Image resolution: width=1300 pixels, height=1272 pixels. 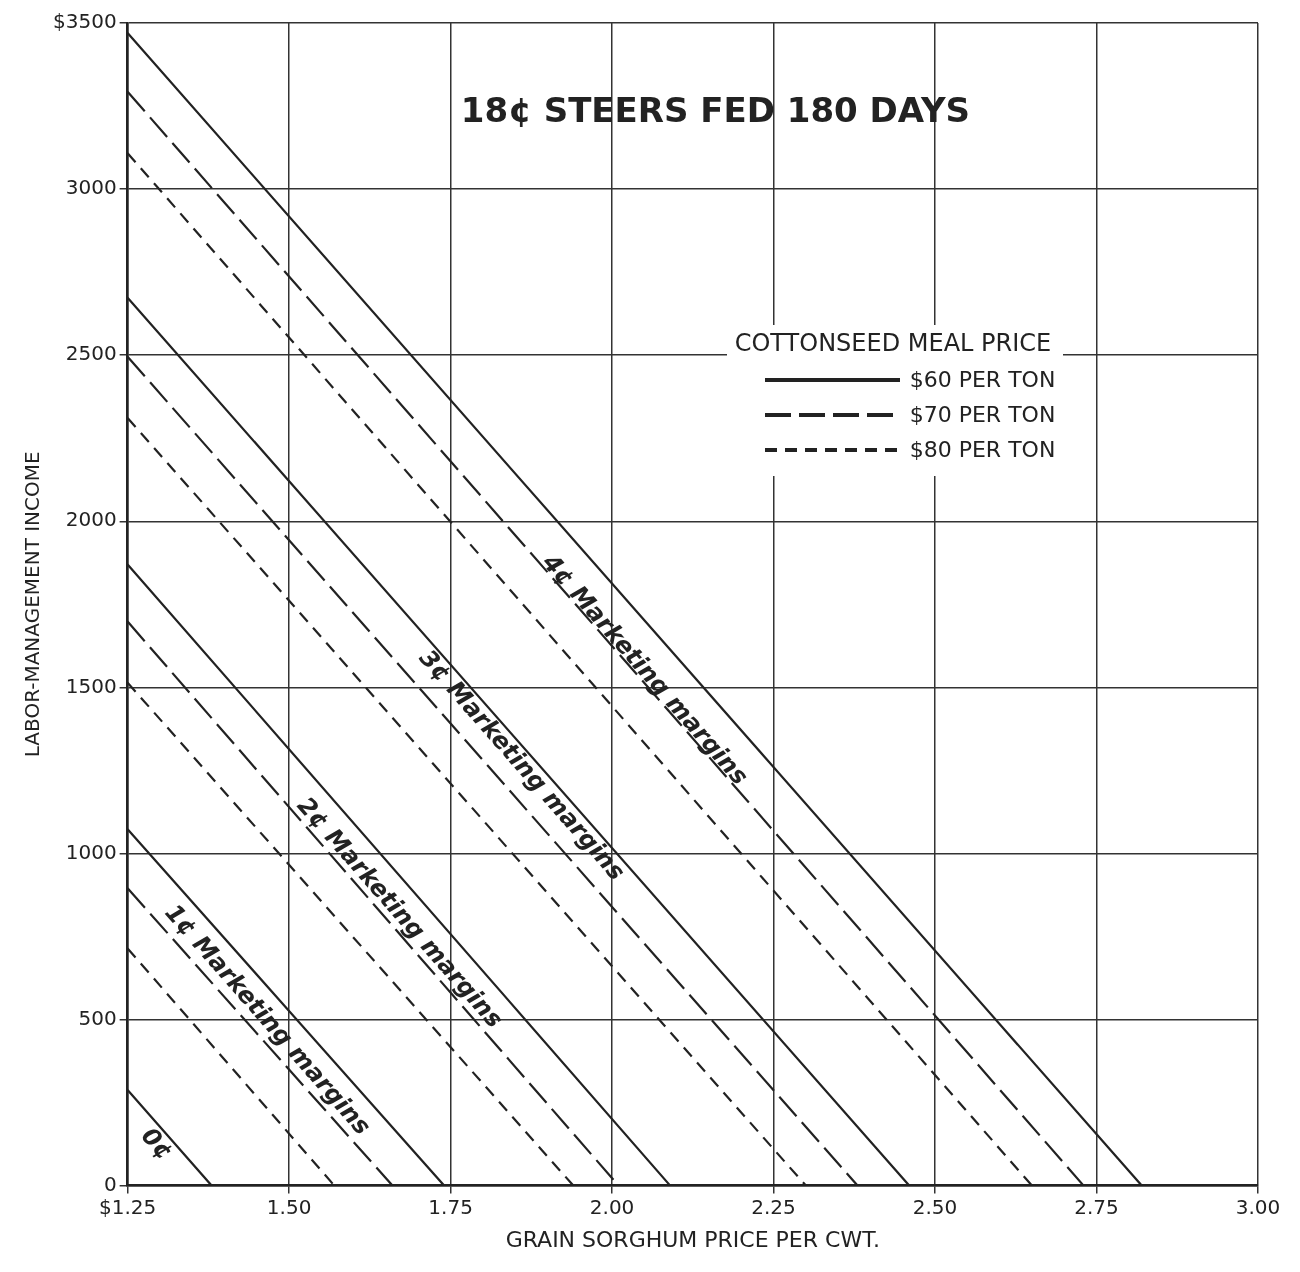 What do you see at coordinates (935, 1206) in the screenshot?
I see `x-tick-label: 2.50` at bounding box center [935, 1206].